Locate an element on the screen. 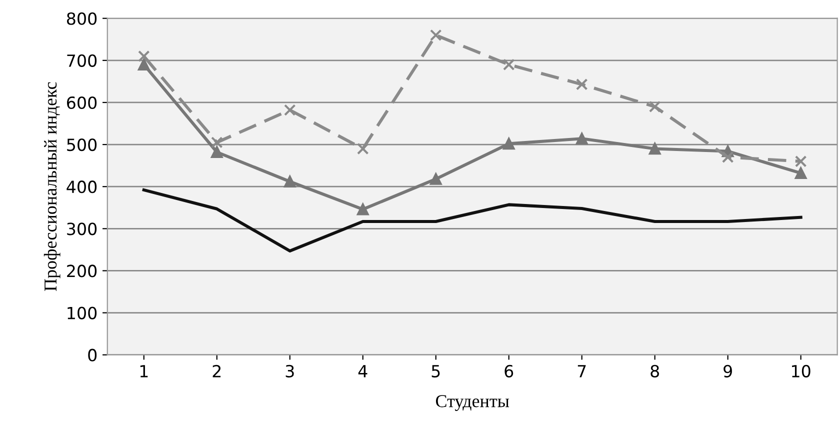 This screenshot has height=437, width=839. x-tick-label: 10 is located at coordinates (801, 371).